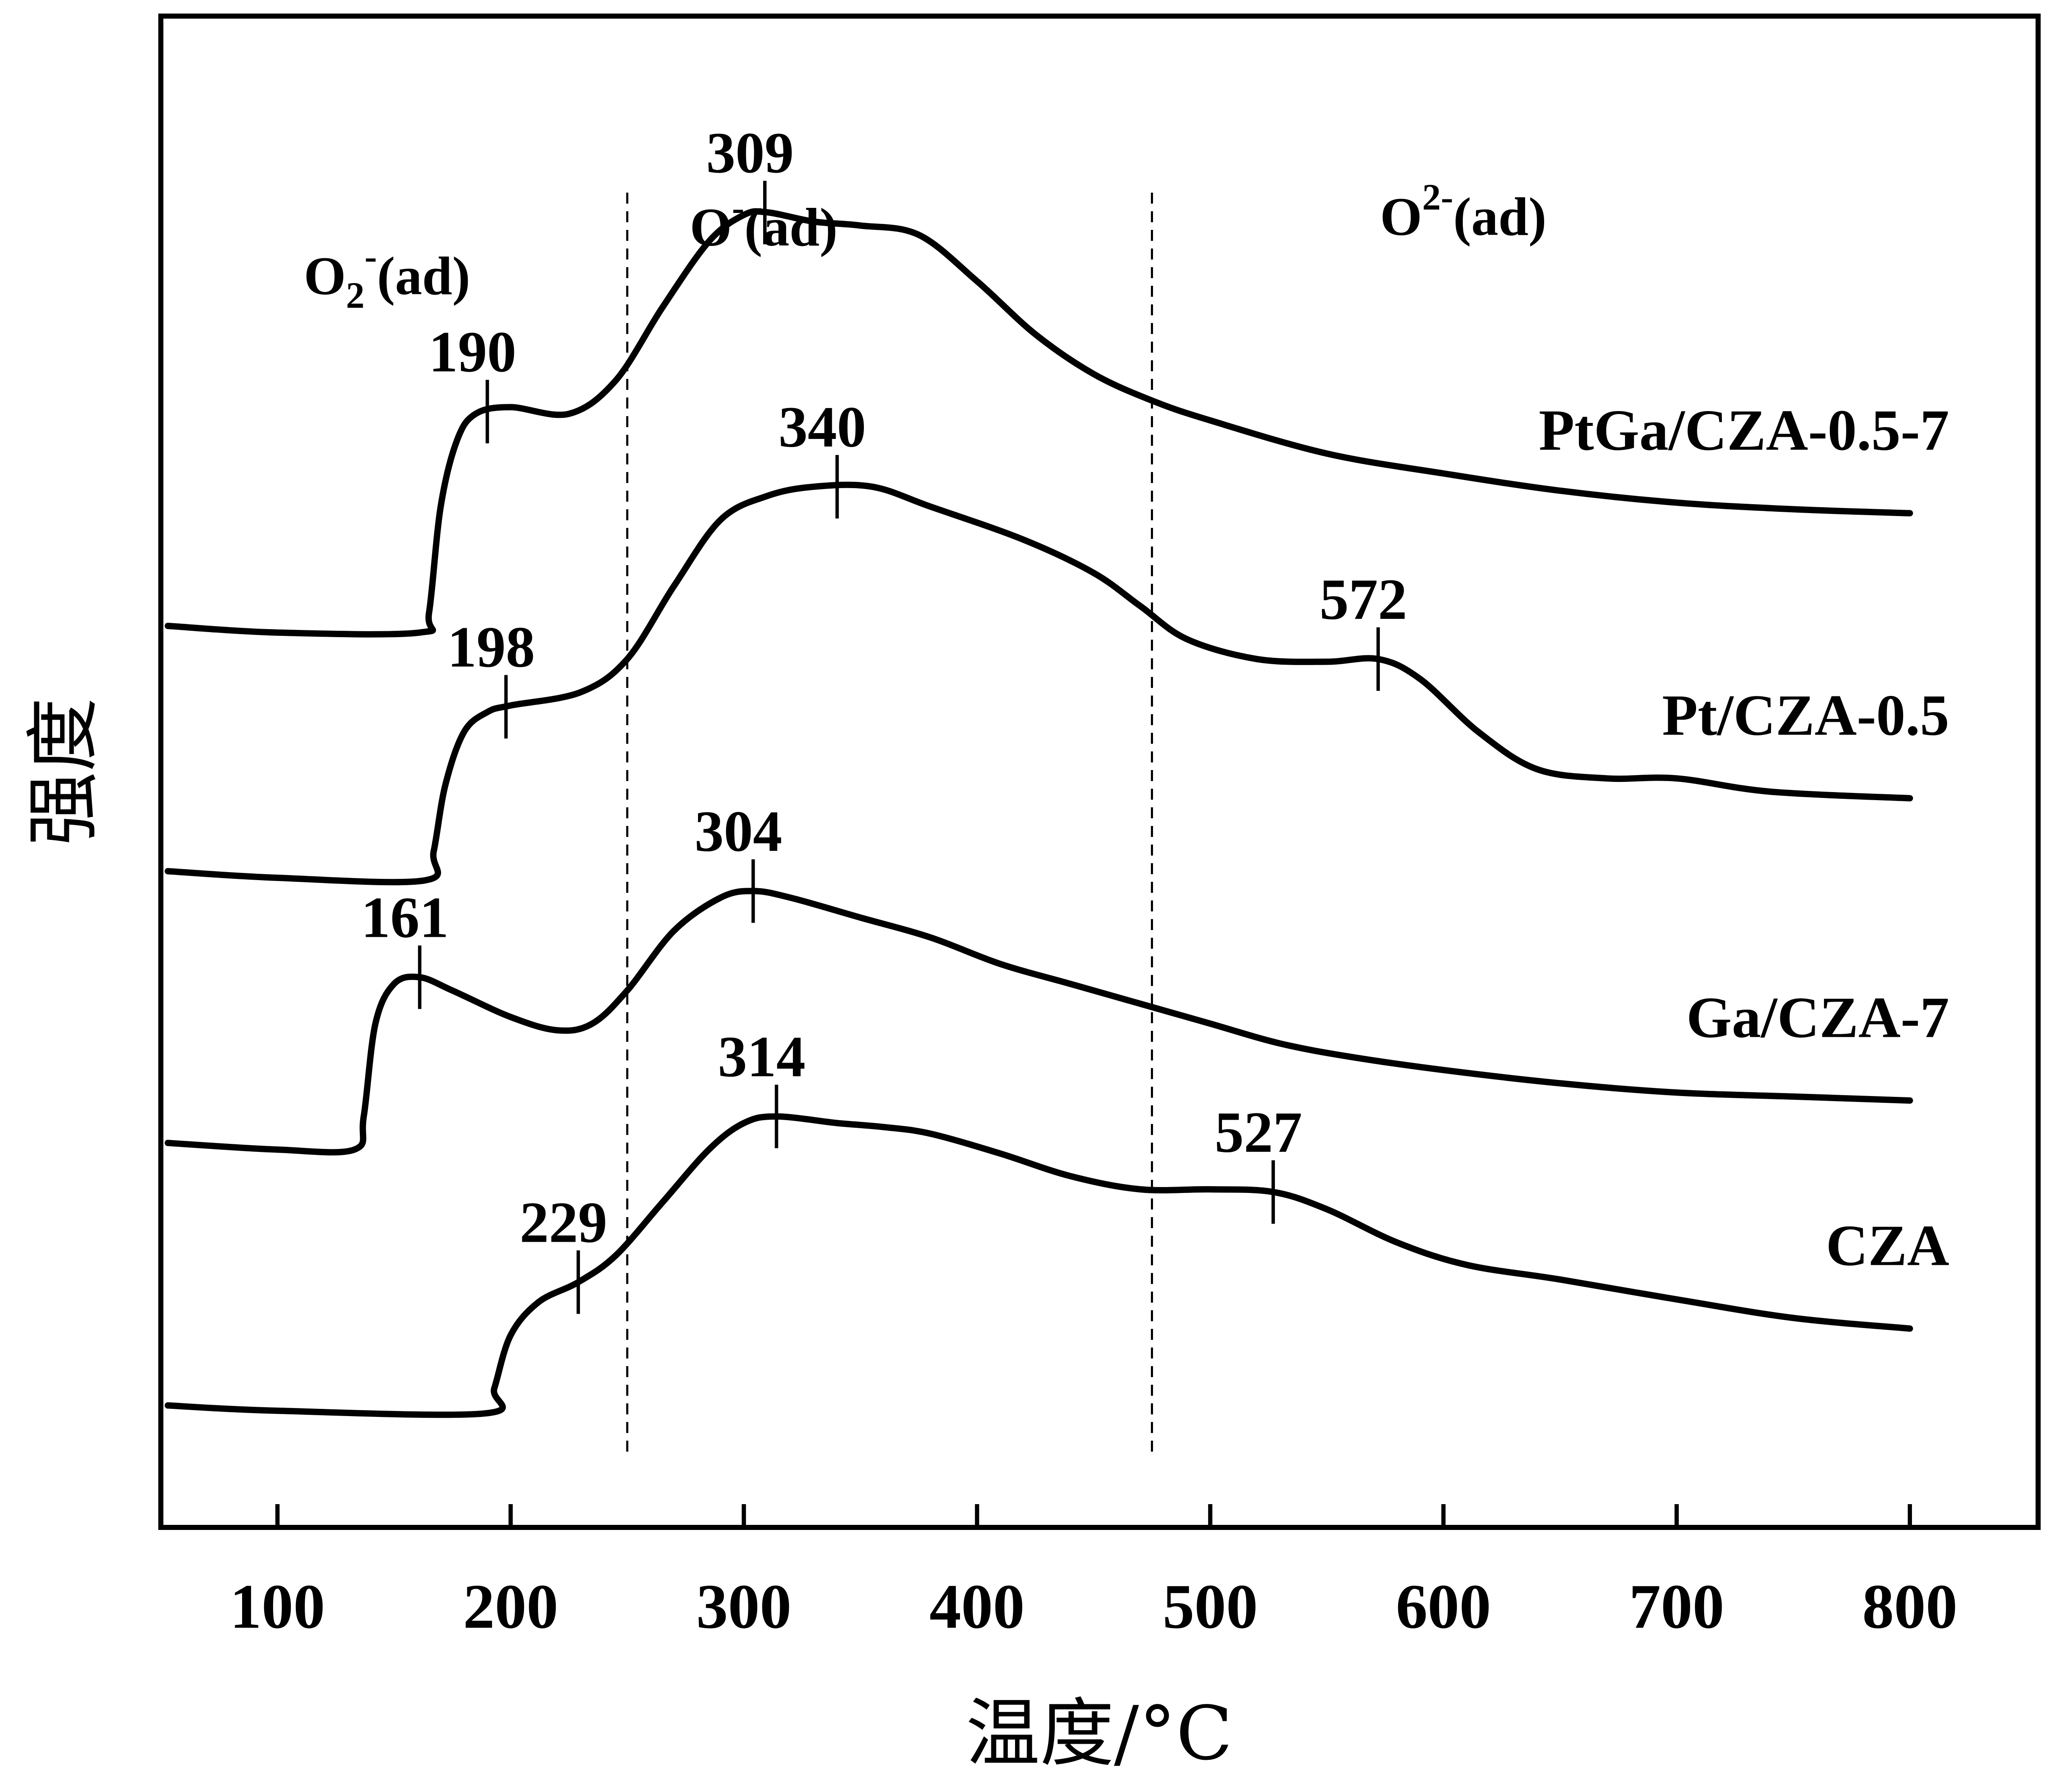 The height and width of the screenshot is (1792, 2047). What do you see at coordinates (472, 351) in the screenshot?
I see `peak-label: 190` at bounding box center [472, 351].